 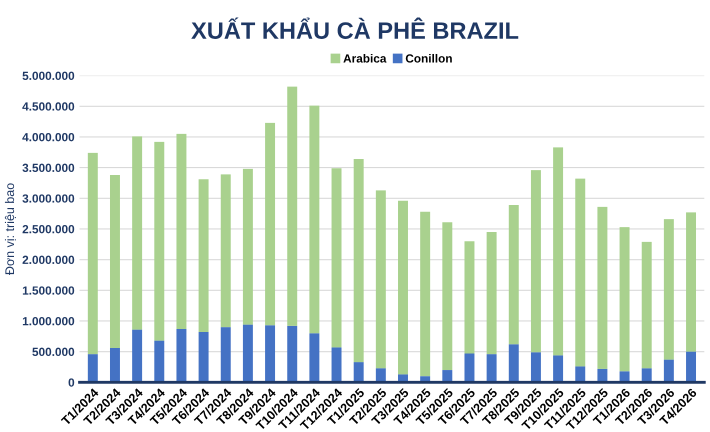 What do you see at coordinates (48, 198) in the screenshot?
I see `y-tick-label: 3.000.000` at bounding box center [48, 198].